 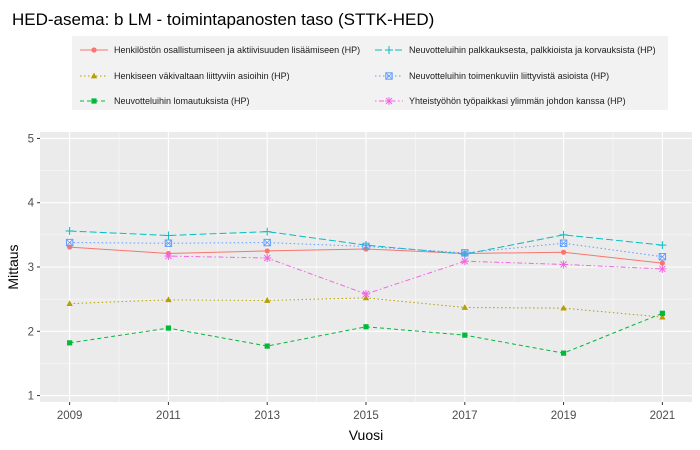 I want to click on y-axis-title: Mittaus, so click(x=13, y=266).